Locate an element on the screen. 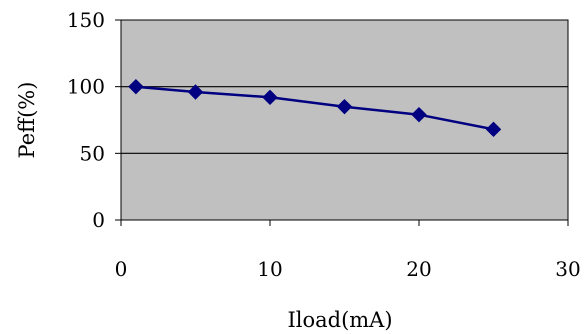 The height and width of the screenshot is (334, 585). y-axis-title: Peff(%) is located at coordinates (27, 120).